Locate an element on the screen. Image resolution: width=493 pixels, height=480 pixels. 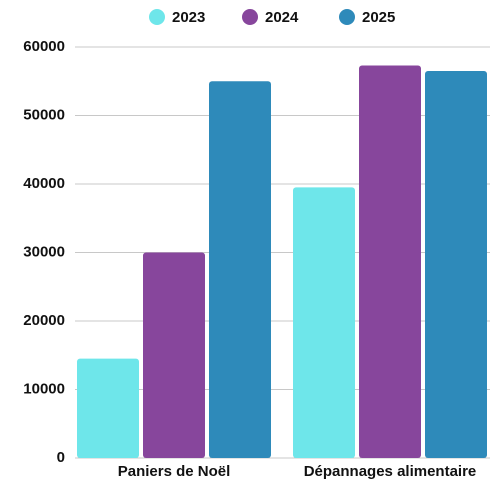
y-tick-label: 10000 is located at coordinates (44, 388).